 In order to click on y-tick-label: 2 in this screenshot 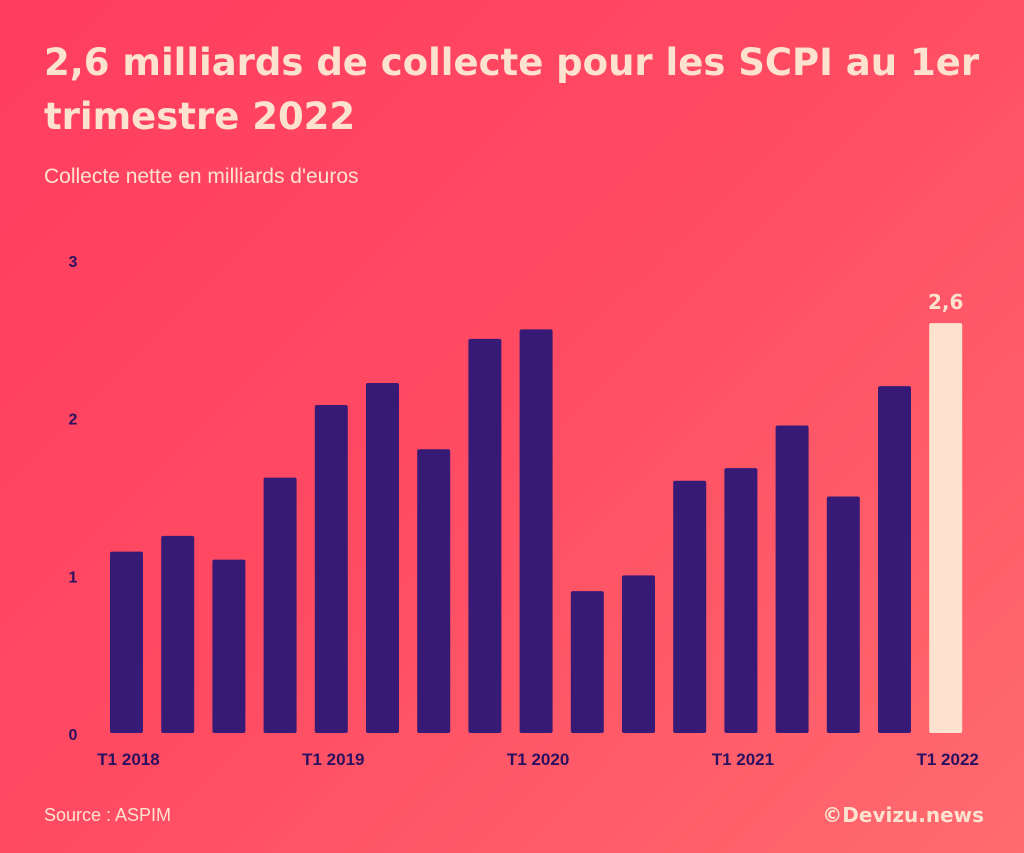, I will do `click(73, 420)`.